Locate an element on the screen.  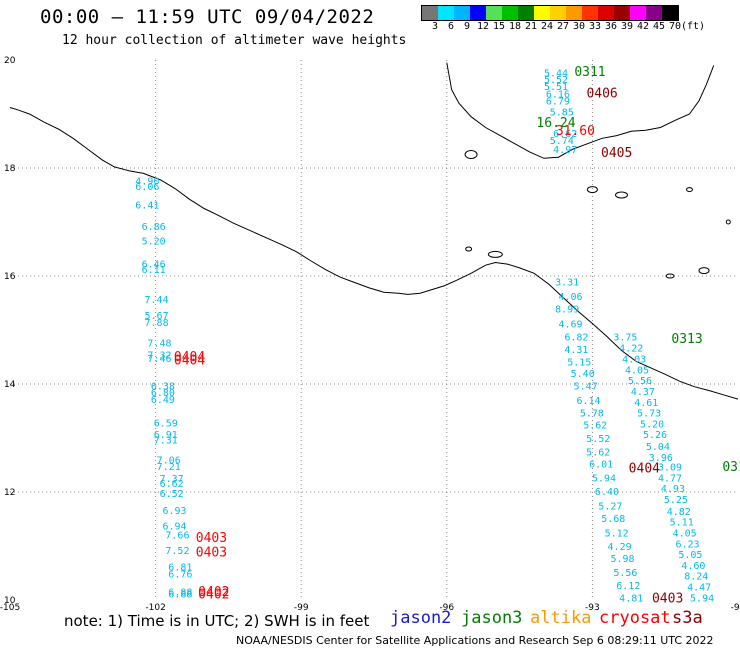
swh-value: 4.06 is located at coordinates (571, 297).